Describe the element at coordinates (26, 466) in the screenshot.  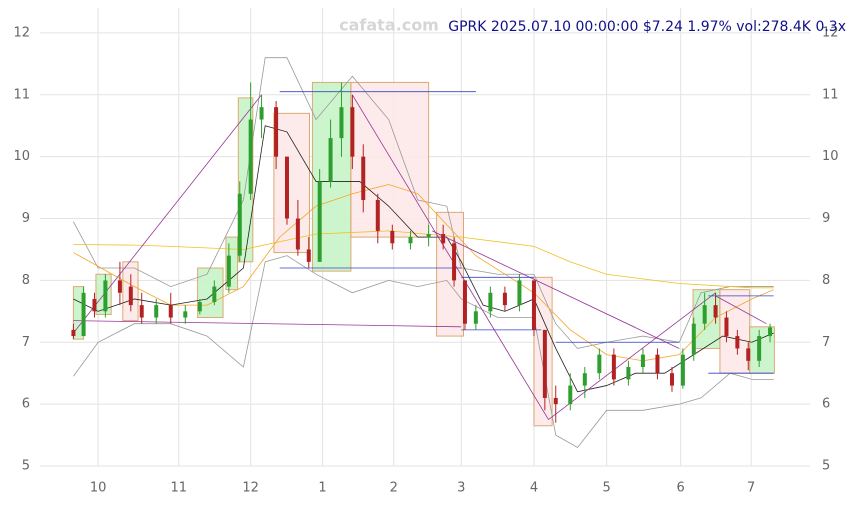
I see `y-tick-label: 5` at that location.